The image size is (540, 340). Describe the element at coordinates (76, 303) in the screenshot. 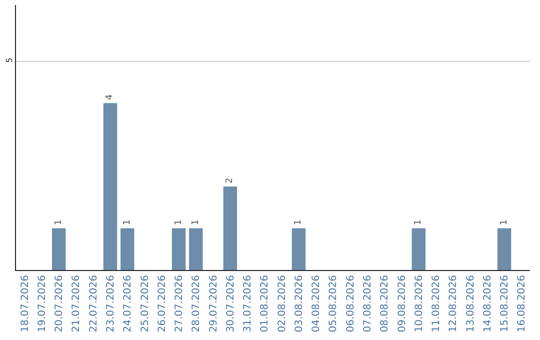

I see `x-tick-label: 21.07.2026` at that location.